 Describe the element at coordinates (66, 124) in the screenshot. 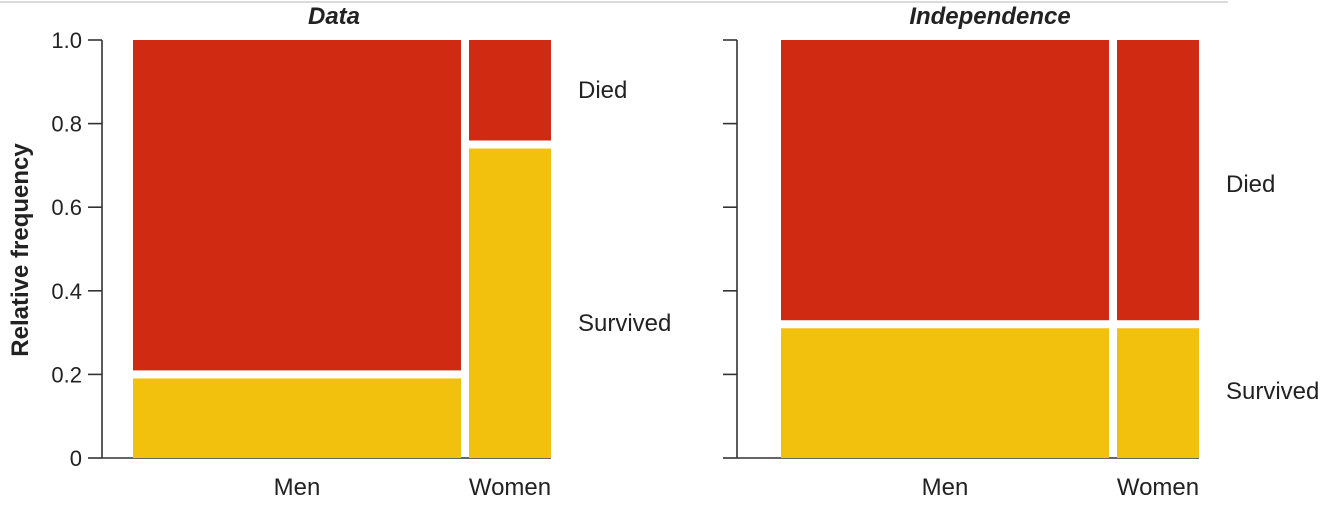

I see `y-tick-label: 0.8` at that location.